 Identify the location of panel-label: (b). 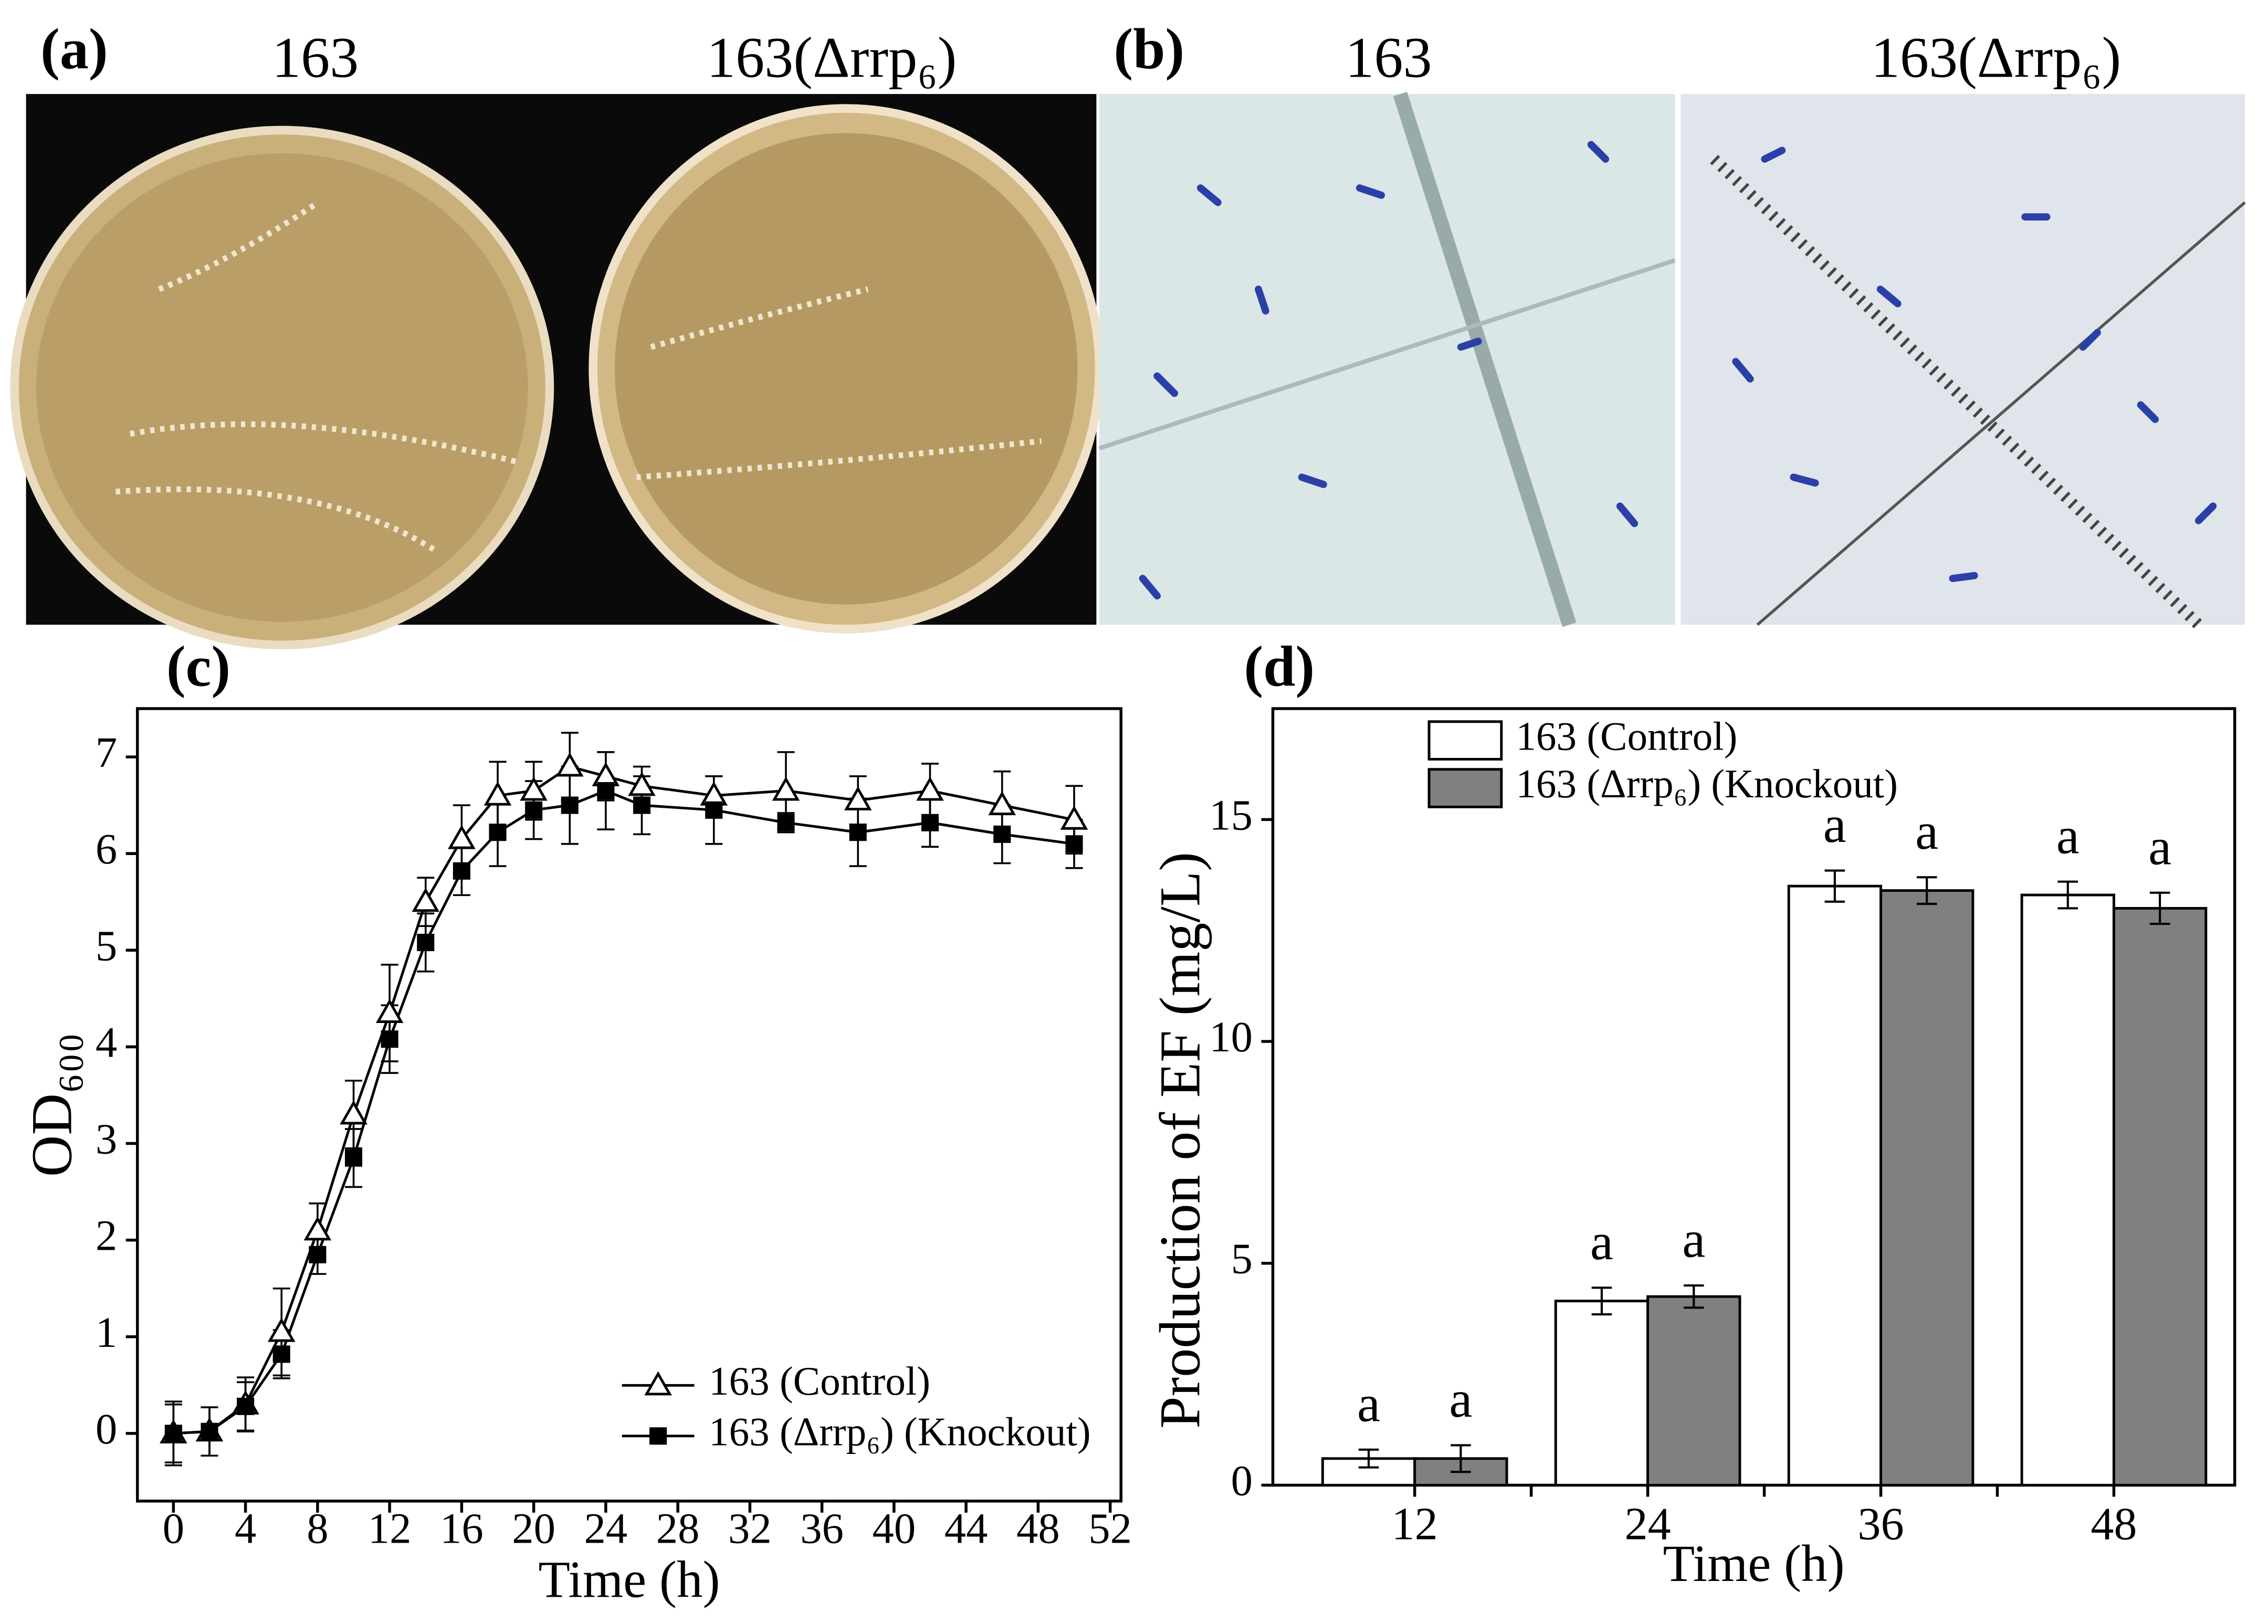
(1149, 49).